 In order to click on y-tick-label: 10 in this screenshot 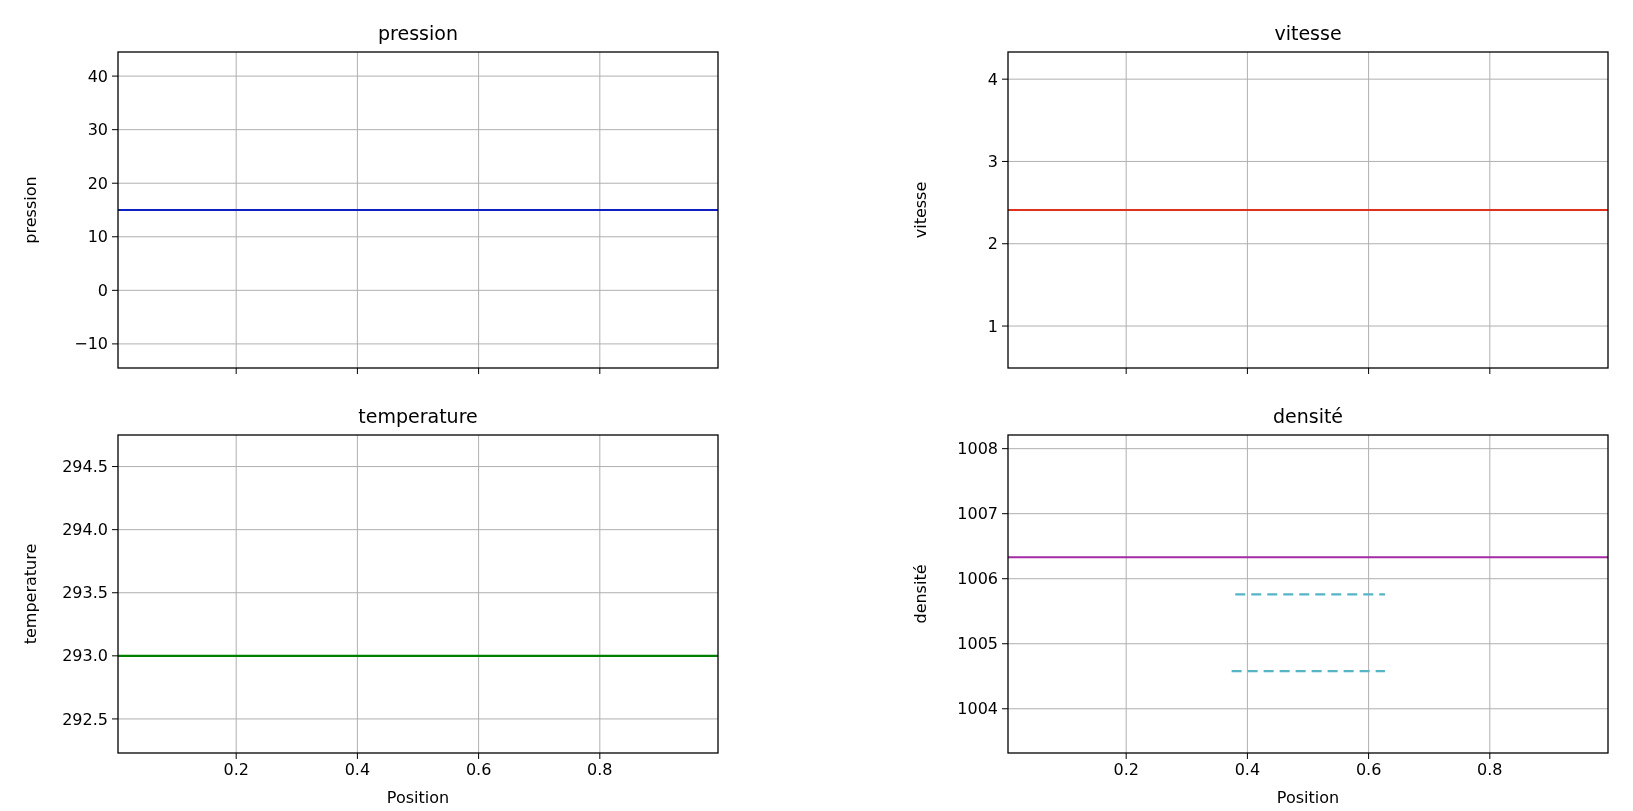, I will do `click(97, 237)`.